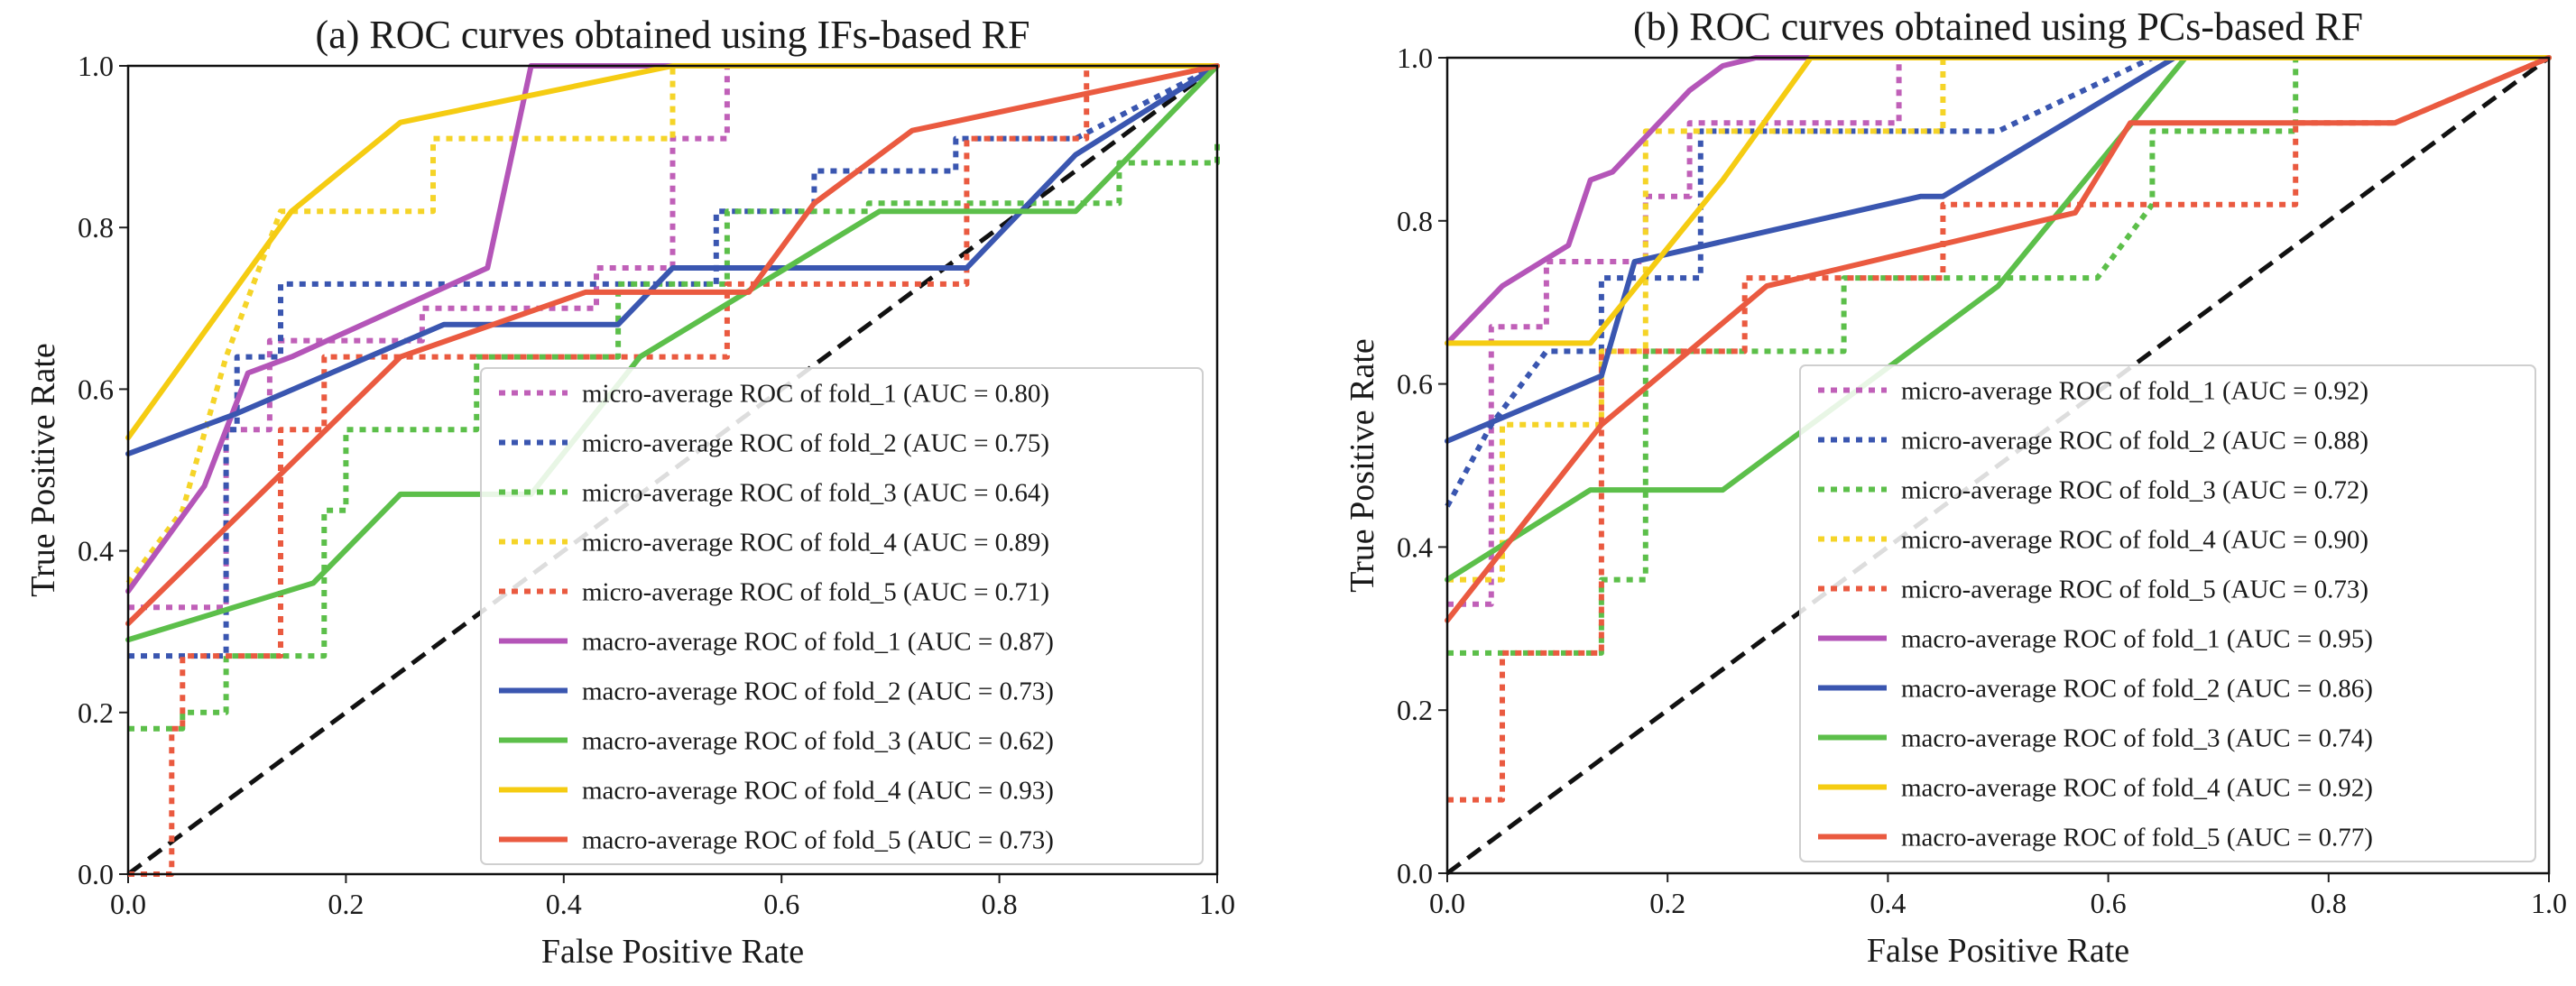 The image size is (2576, 986). What do you see at coordinates (2134, 441) in the screenshot?
I see `legend-label-micro-fold-2: micro-average ROC of fold_2 (AUC = 0.88)` at bounding box center [2134, 441].